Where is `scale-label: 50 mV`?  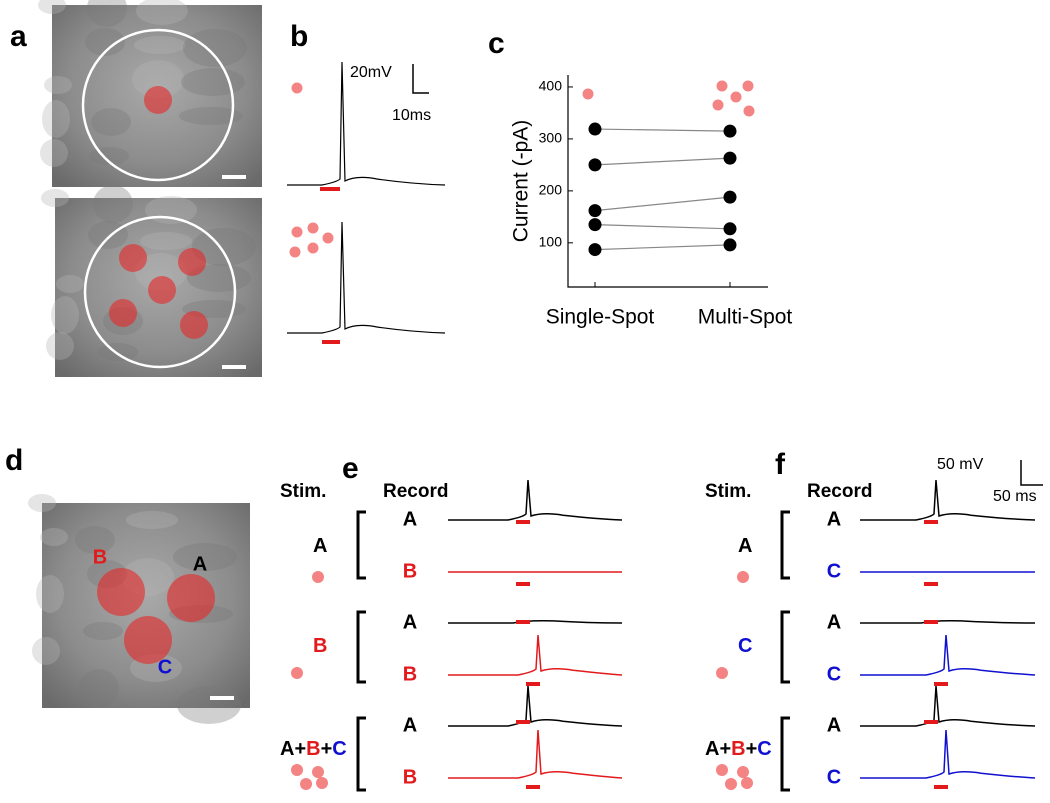
scale-label: 50 mV is located at coordinates (960, 464).